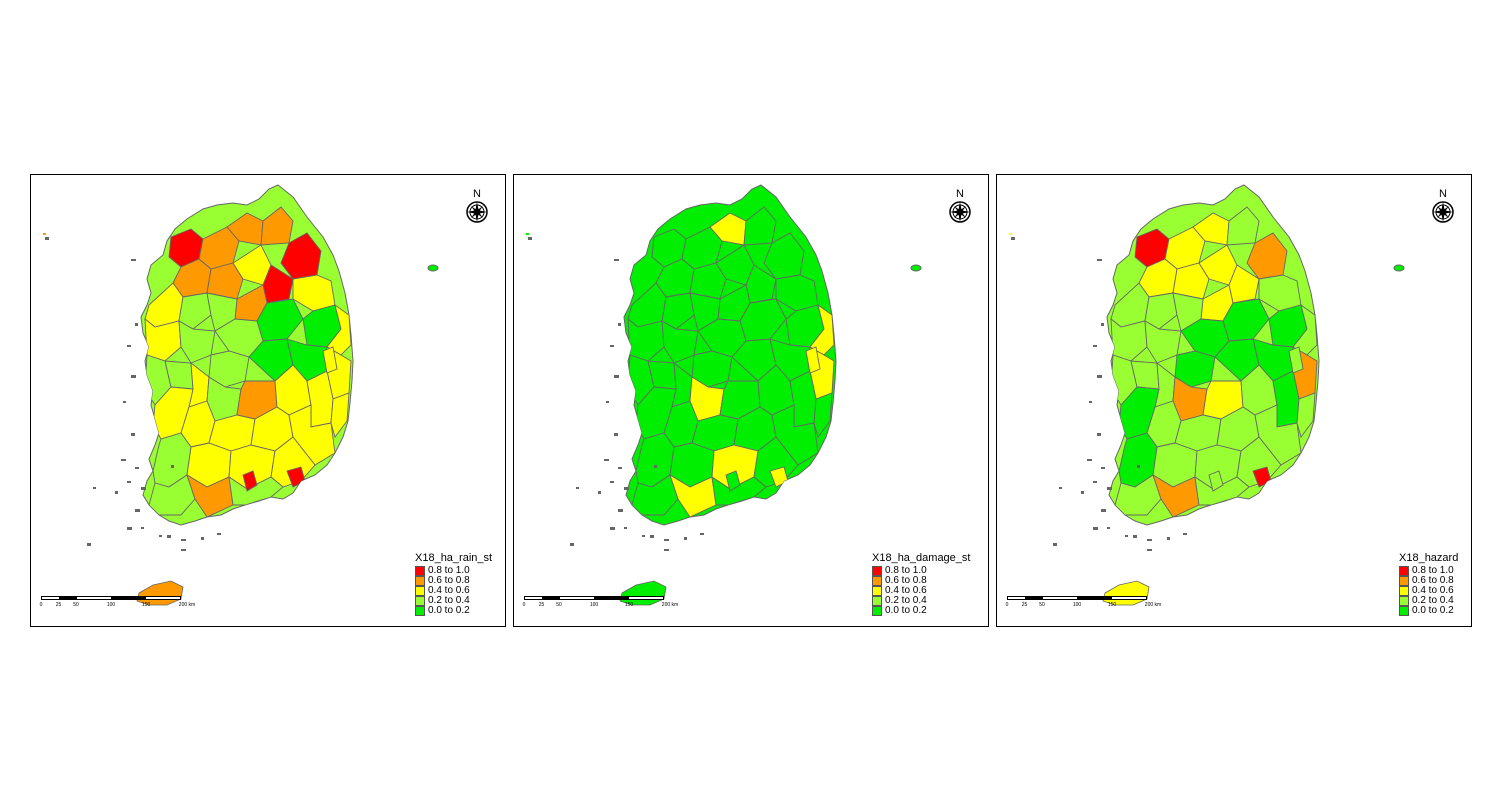  What do you see at coordinates (1429, 558) in the screenshot?
I see `legend-title: X18_hazard` at bounding box center [1429, 558].